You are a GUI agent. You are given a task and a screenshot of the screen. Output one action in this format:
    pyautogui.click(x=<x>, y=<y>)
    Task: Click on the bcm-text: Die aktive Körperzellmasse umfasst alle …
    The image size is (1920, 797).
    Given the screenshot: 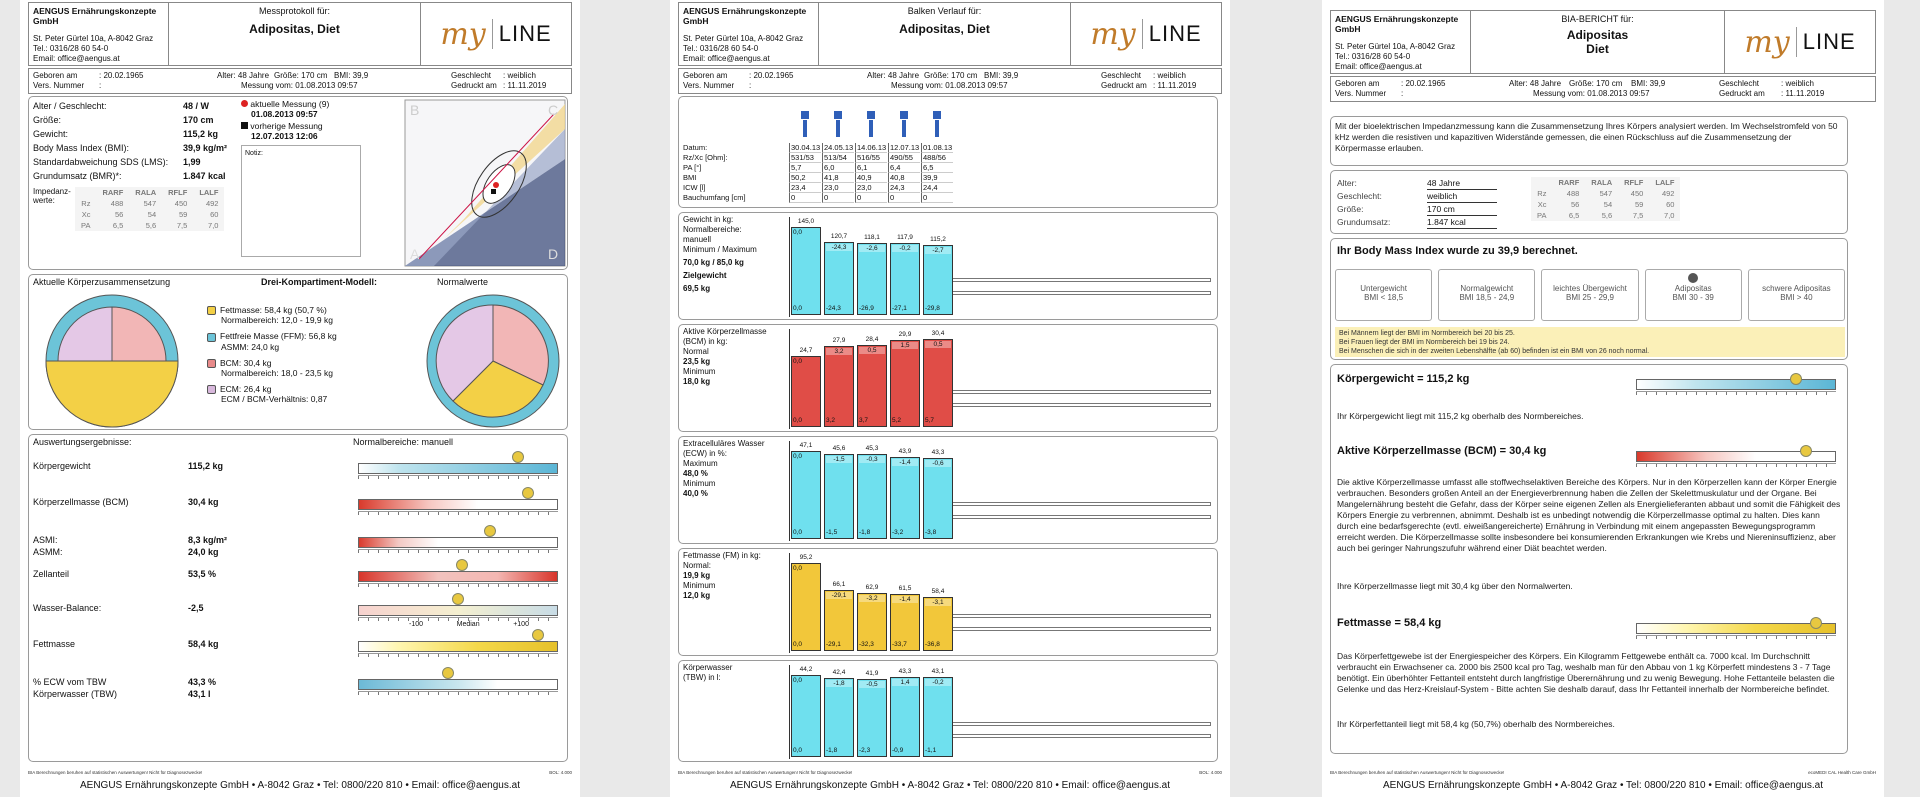 What is the action you would take?
    pyautogui.click(x=1589, y=515)
    